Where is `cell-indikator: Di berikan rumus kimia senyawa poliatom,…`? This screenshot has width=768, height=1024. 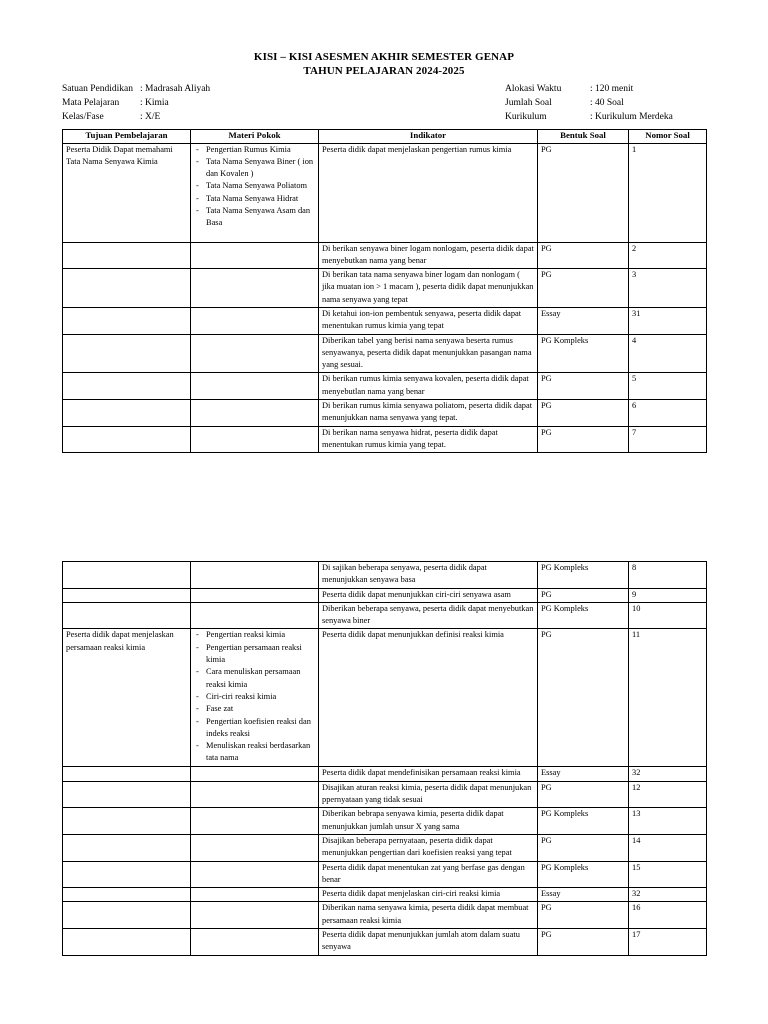
cell-indikator: Di berikan rumus kimia senyawa poliatom,… is located at coordinates (428, 413).